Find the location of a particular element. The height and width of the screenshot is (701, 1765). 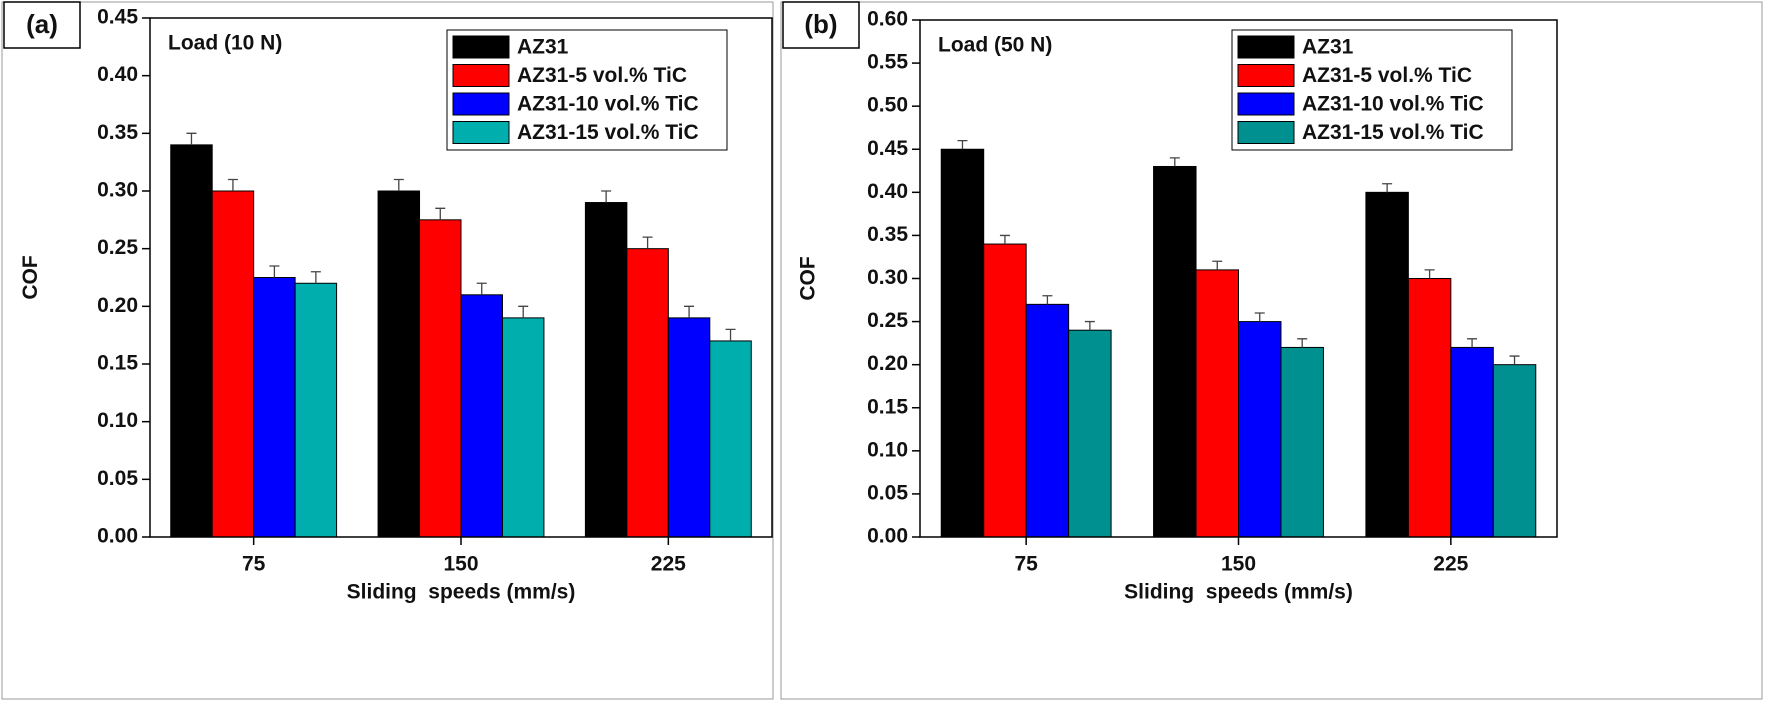

panel-label: (b) is located at coordinates (820, 24).